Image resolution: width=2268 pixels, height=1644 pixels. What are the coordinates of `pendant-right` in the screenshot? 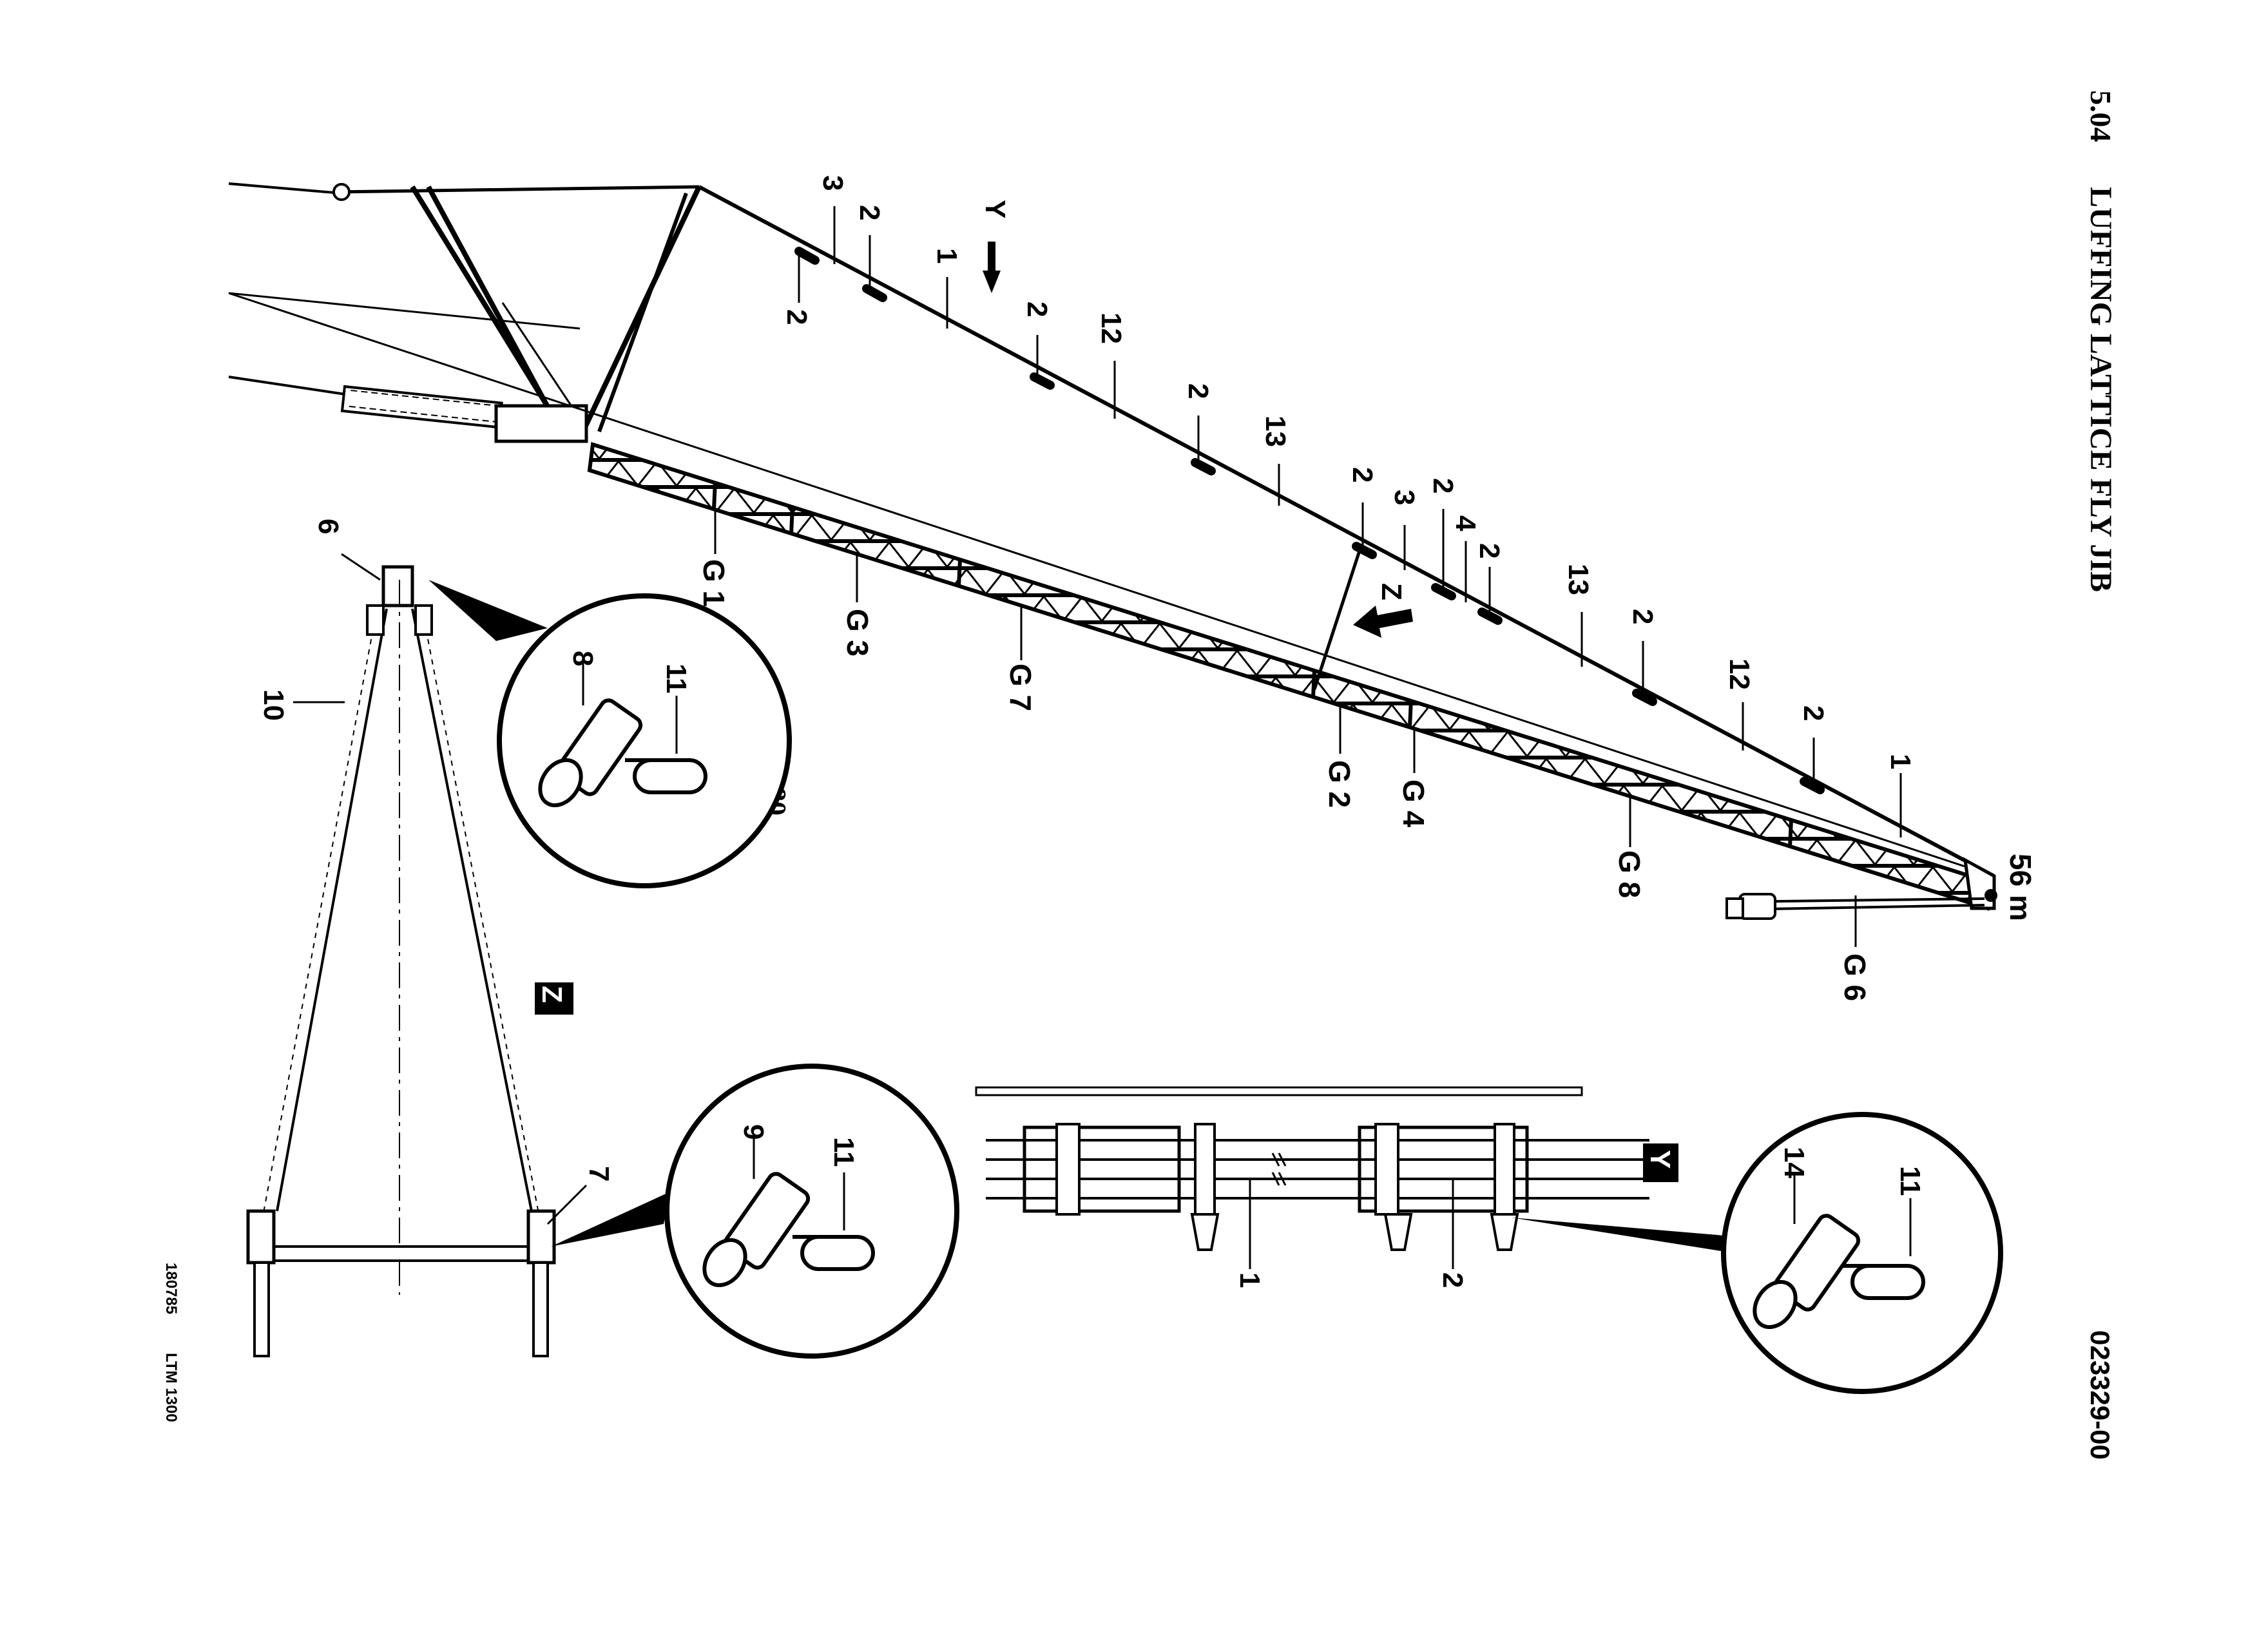 It's located at (472, 910).